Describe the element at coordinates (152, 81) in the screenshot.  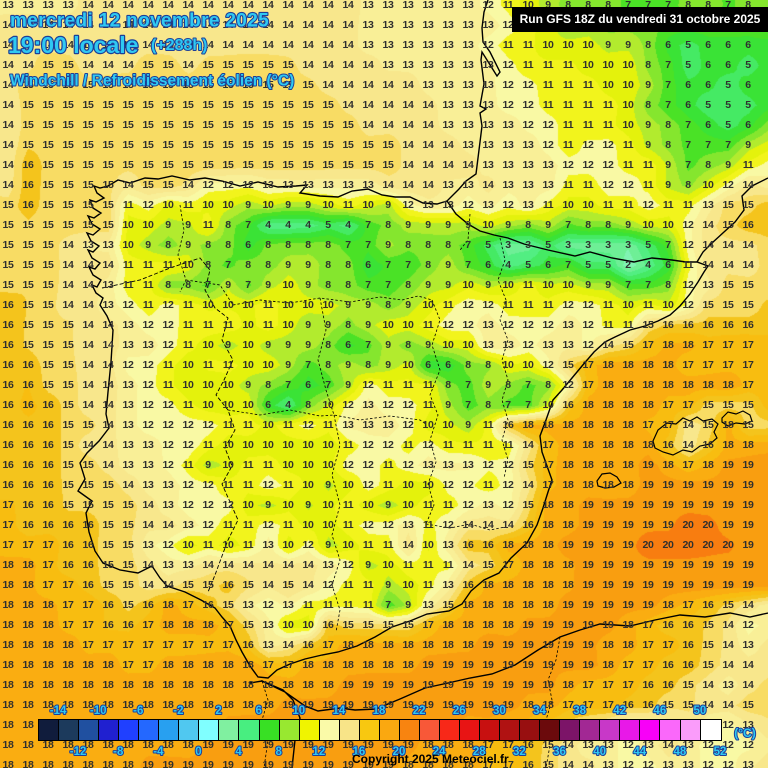
I see `svg-text:Windchill / Refroidissement éo: Windchill / Refroidissement éolien (°C)` at that location.